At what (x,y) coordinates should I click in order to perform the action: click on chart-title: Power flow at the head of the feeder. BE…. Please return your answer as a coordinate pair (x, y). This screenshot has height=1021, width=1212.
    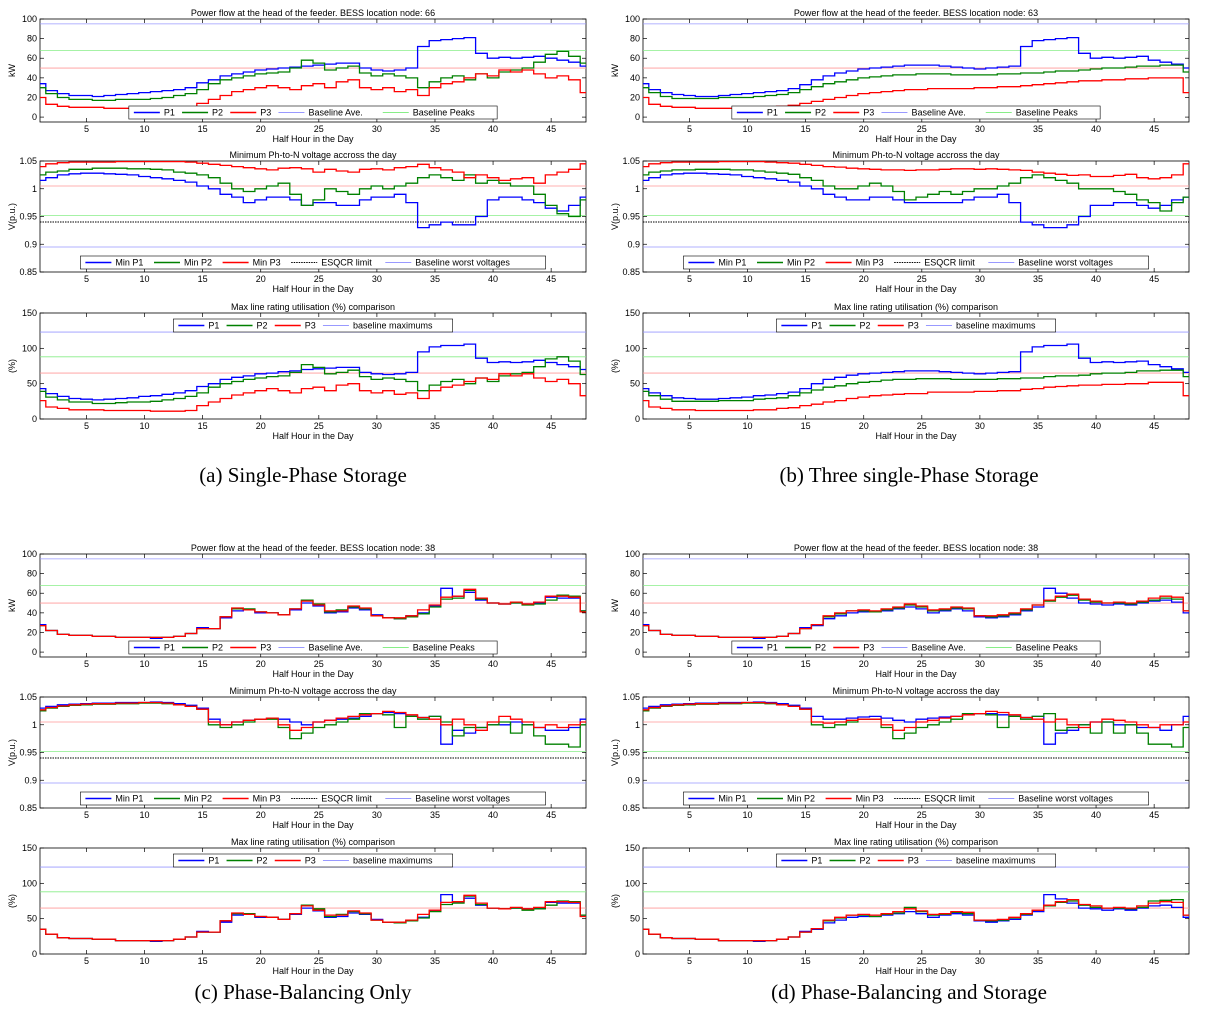
    Looking at the image, I should click on (916, 548).